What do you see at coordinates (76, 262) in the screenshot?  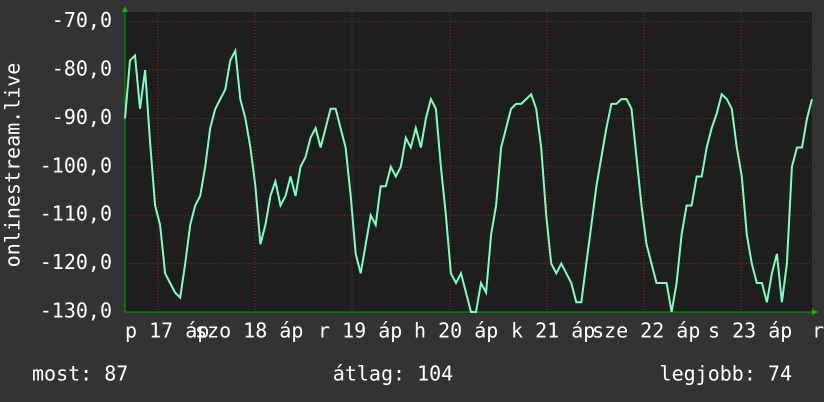 I see `y-tick-label: -120,0` at bounding box center [76, 262].